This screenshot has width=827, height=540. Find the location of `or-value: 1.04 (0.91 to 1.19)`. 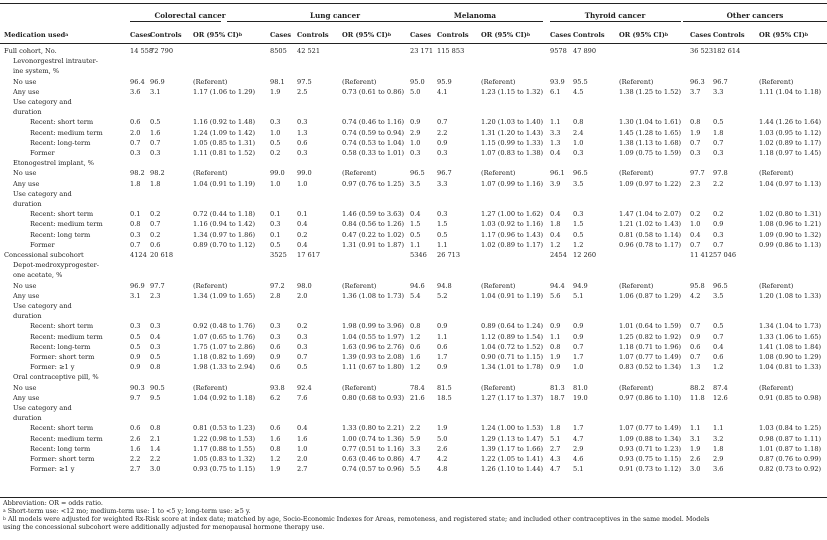

or-value: 1.04 (0.91 to 1.19) is located at coordinates (224, 183).